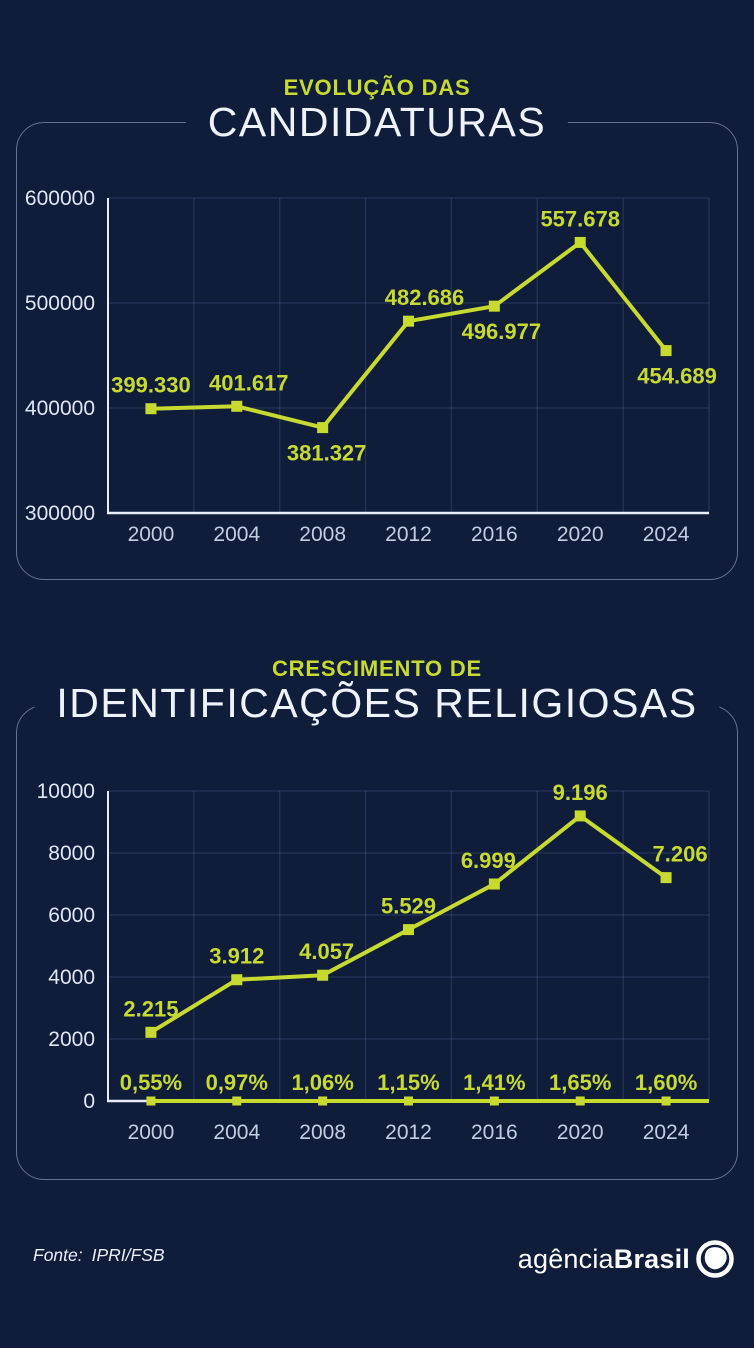  Describe the element at coordinates (150, 1008) in the screenshot. I see `svg-text: 2.215` at that location.